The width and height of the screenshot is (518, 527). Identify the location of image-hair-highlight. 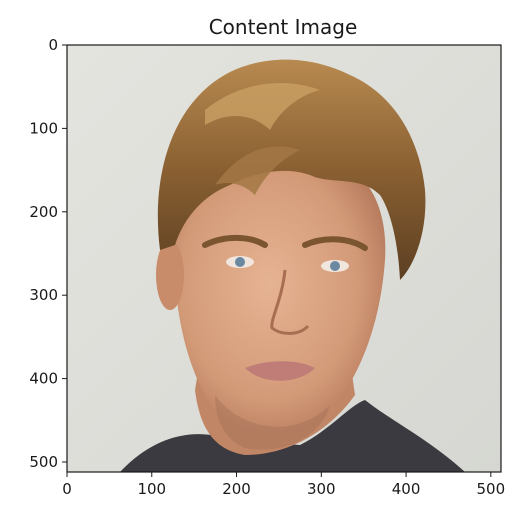
(262, 106).